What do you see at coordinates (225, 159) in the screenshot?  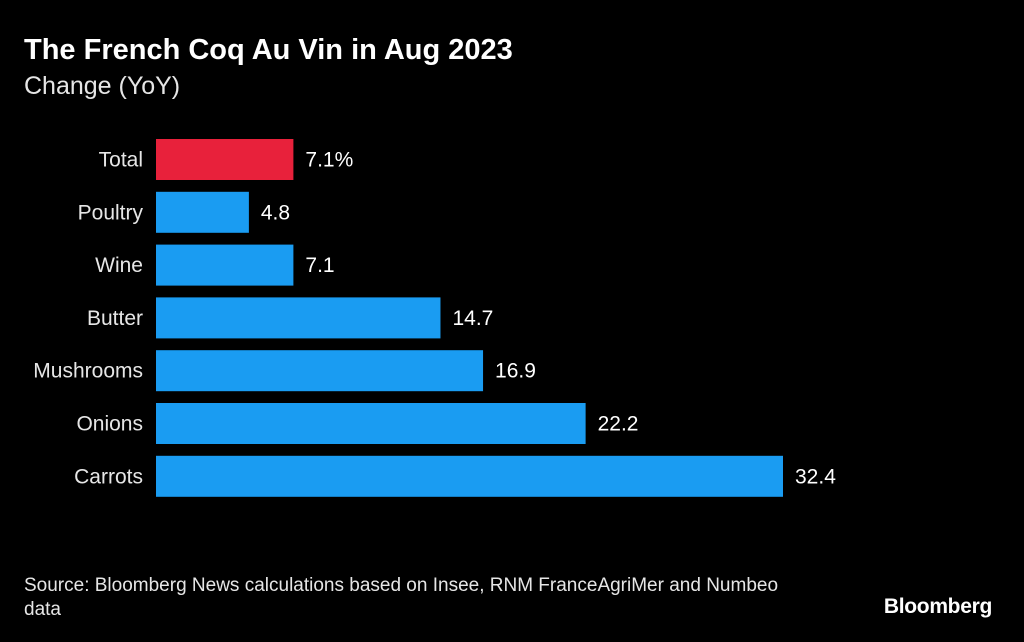 I see `bar-total` at bounding box center [225, 159].